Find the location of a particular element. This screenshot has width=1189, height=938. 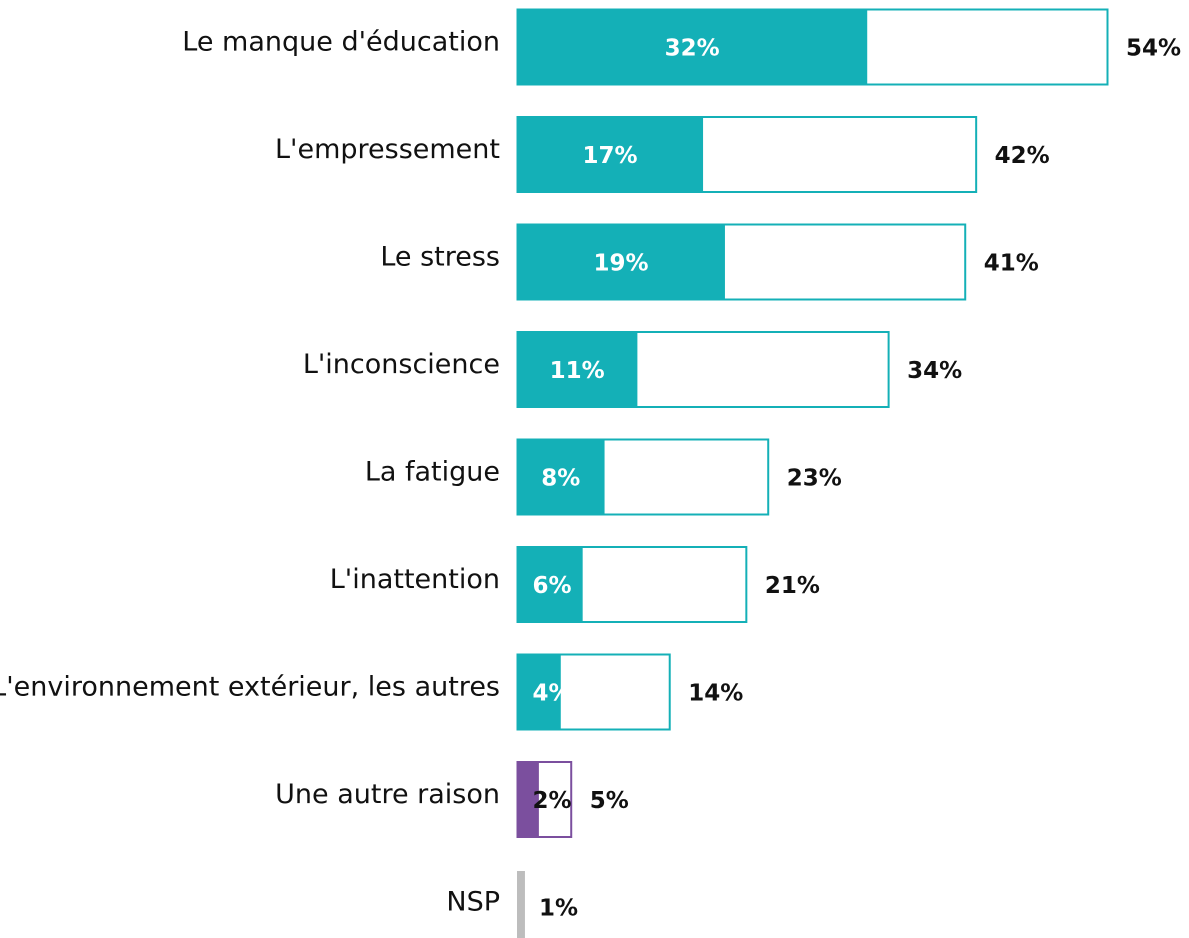

inner-value-label: 19% is located at coordinates (620, 264).